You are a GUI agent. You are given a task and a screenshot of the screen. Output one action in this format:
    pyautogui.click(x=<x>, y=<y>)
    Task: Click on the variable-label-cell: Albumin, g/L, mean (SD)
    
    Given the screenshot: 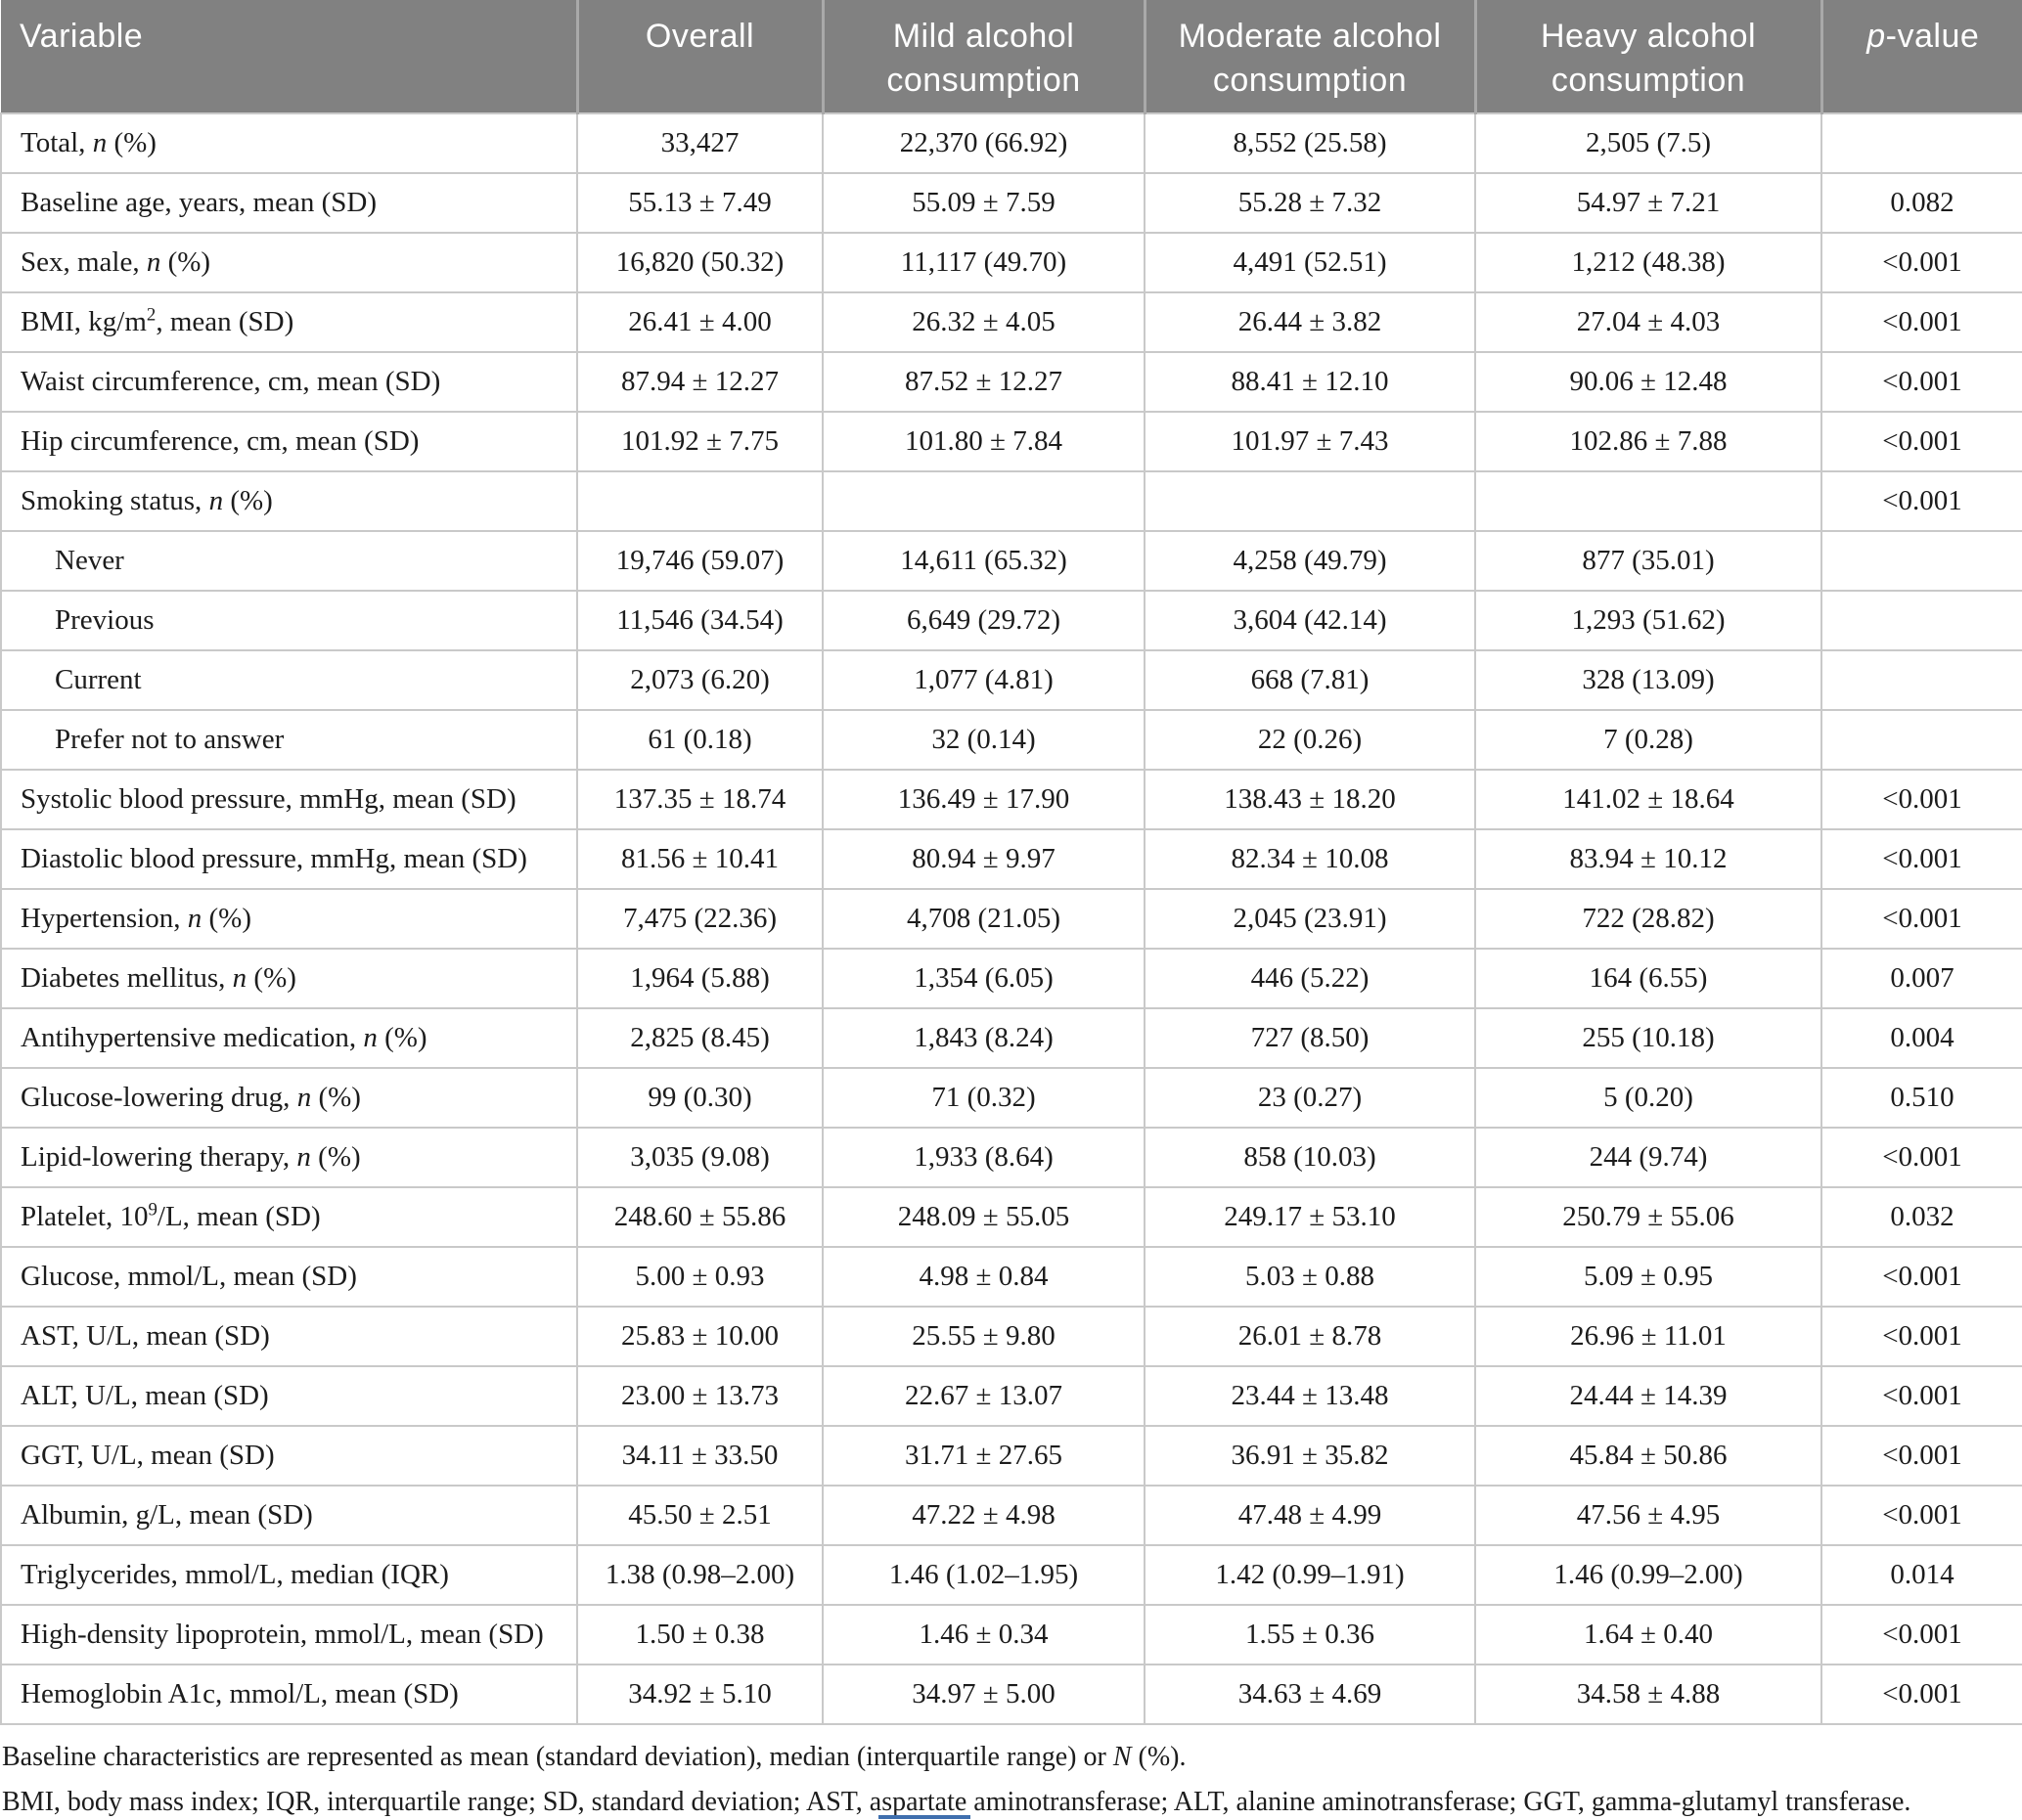 What is the action you would take?
    pyautogui.click(x=288, y=1516)
    